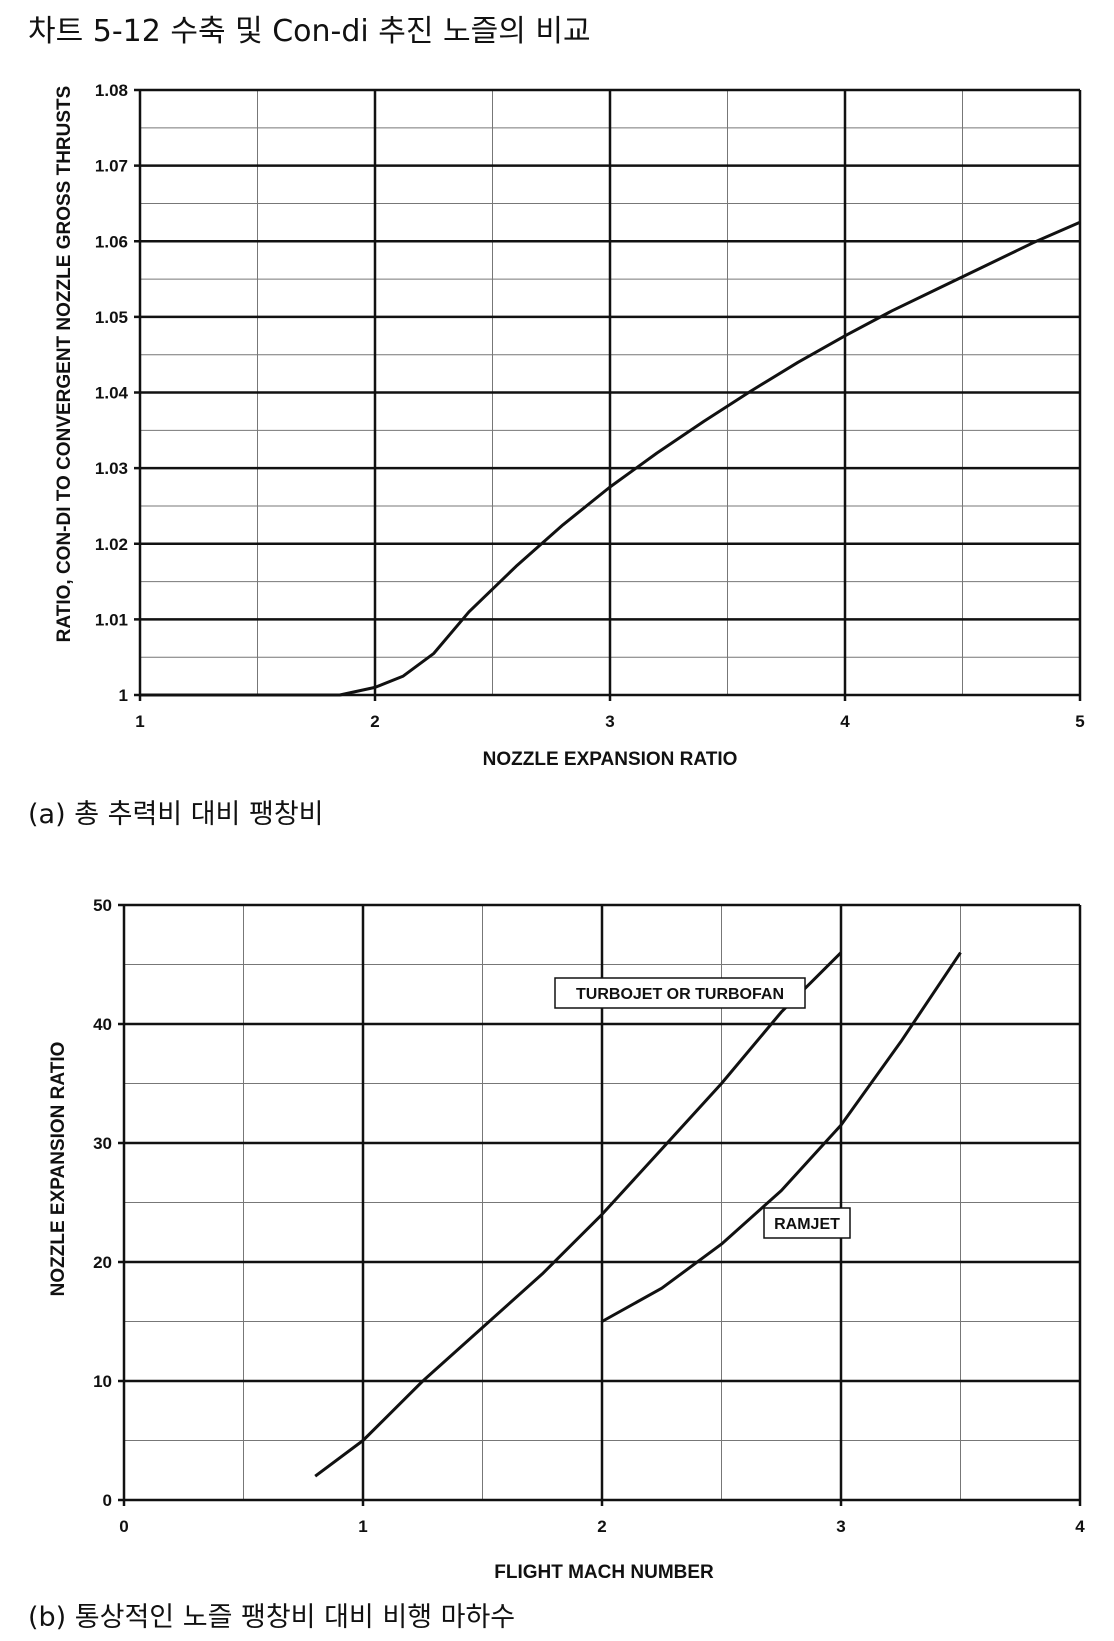 The height and width of the screenshot is (1641, 1114). I want to click on caption-a: (a) 총 추력비 대비 팽창비, so click(176, 814).